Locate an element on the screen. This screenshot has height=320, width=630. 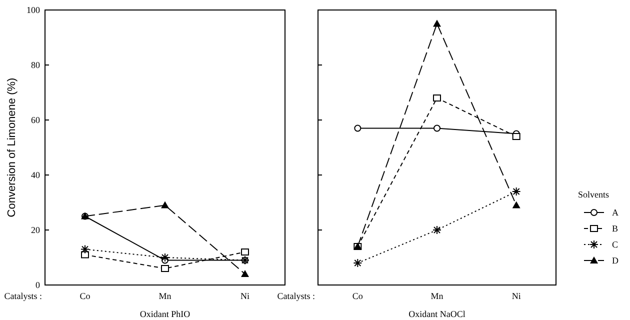
legend-label: D is located at coordinates (615, 261).